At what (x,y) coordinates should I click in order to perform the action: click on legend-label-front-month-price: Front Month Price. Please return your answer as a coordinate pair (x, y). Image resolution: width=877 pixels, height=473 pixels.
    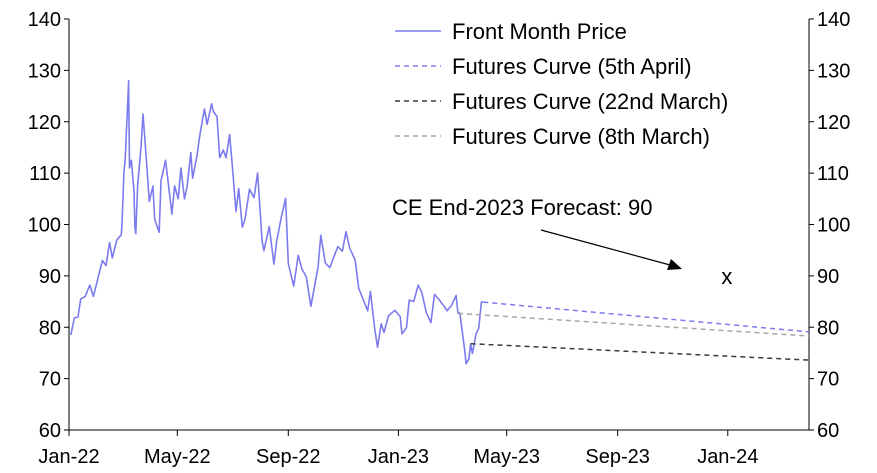
    Looking at the image, I should click on (539, 31).